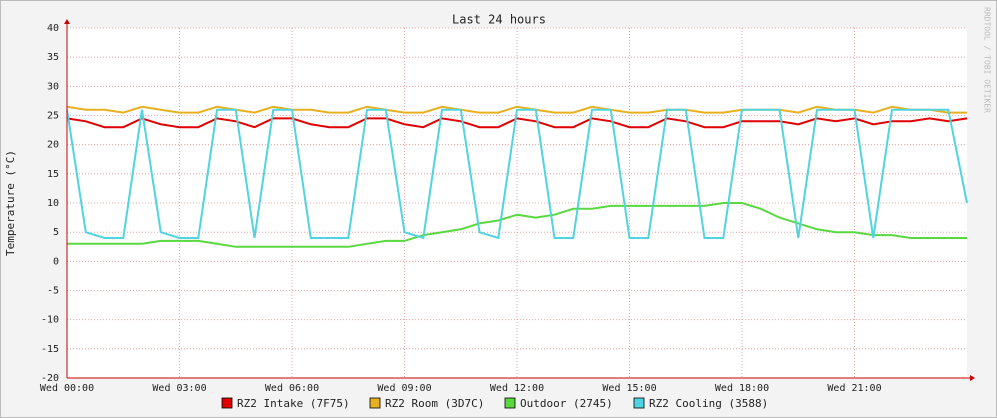 Image resolution: width=997 pixels, height=418 pixels. Describe the element at coordinates (53, 57) in the screenshot. I see `y-tick-label: 35` at that location.